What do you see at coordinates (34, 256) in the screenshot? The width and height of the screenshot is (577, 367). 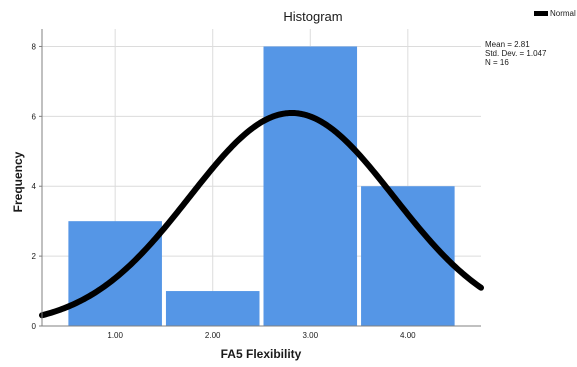 I see `y-tick-label: 2` at bounding box center [34, 256].